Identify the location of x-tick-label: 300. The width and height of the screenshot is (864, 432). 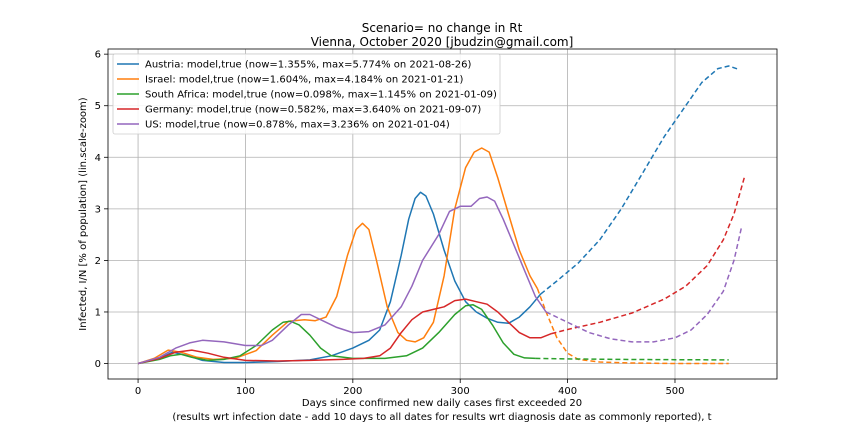
(460, 391).